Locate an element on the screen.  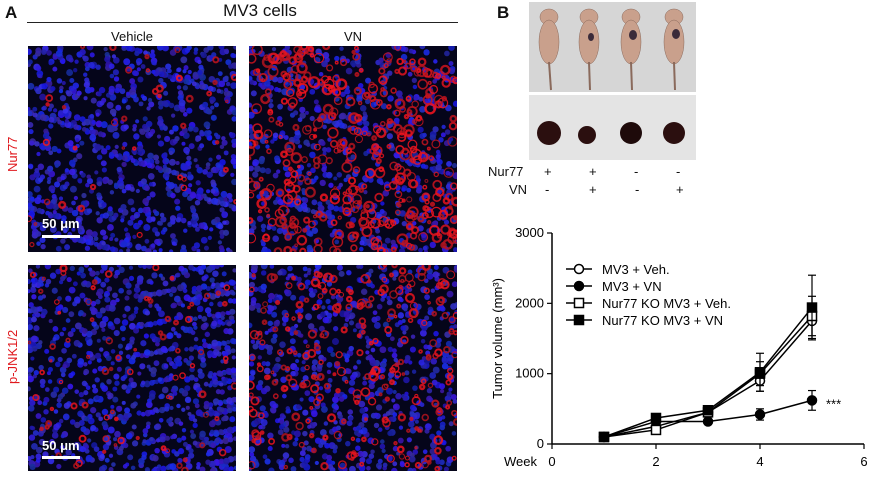
genotype-cell: - is located at coordinates (637, 189).